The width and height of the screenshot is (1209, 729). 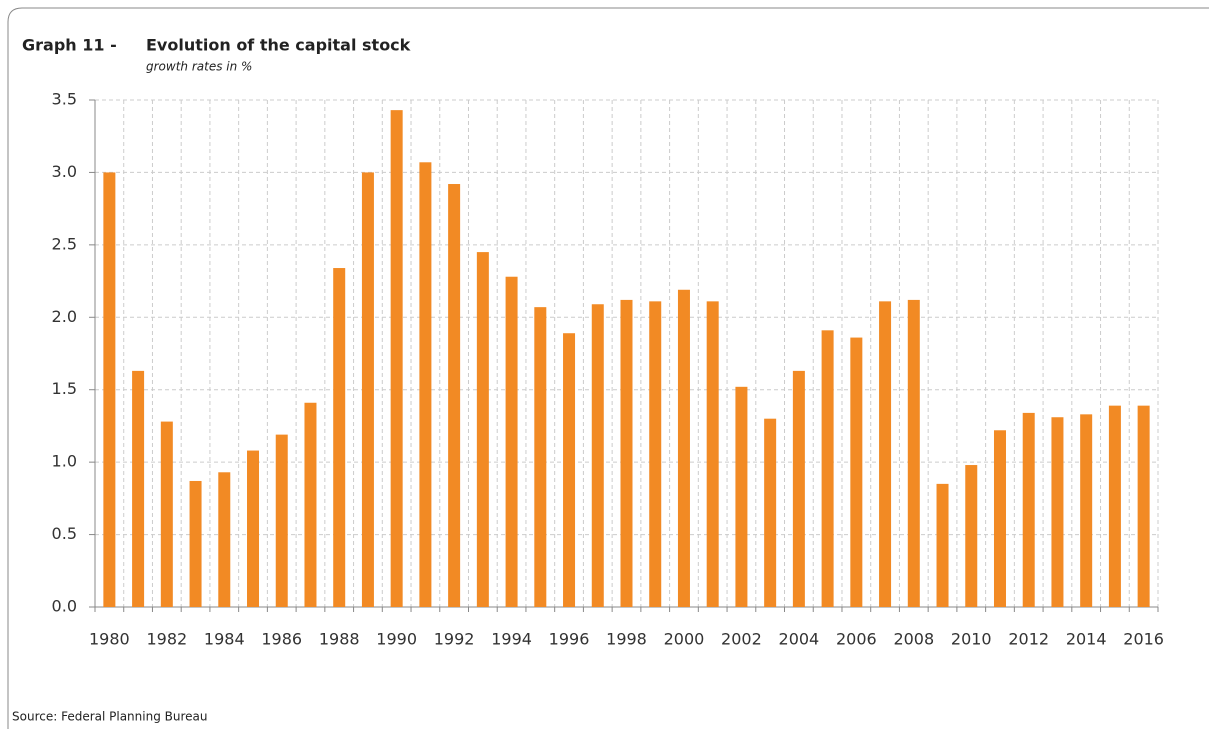 I want to click on x-tick-label: 1984, so click(x=224, y=639).